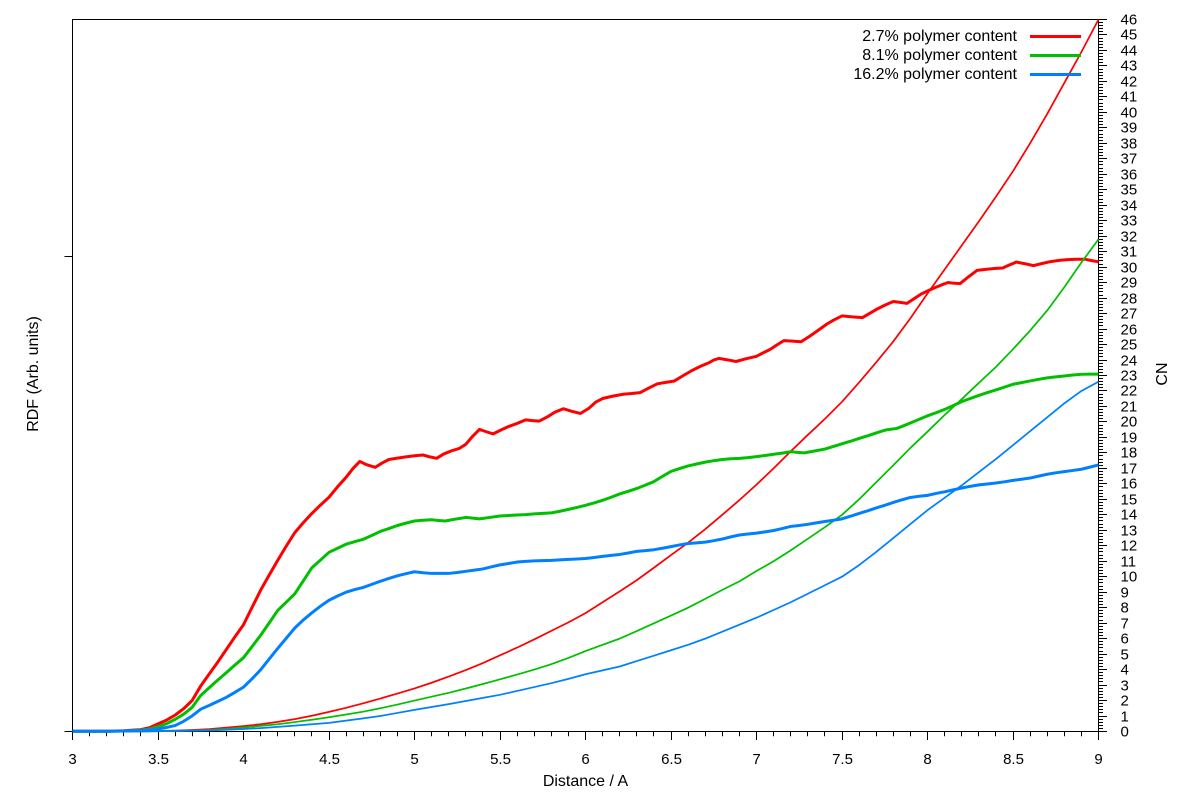 Image resolution: width=1200 pixels, height=800 pixels. What do you see at coordinates (243, 759) in the screenshot?
I see `x-tick-label: 4` at bounding box center [243, 759].